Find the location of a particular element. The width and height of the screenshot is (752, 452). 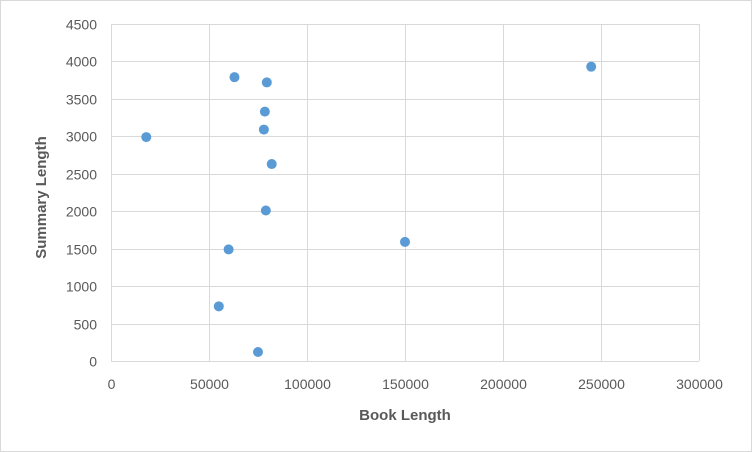

y-tick-label: 3500 is located at coordinates (81, 100).